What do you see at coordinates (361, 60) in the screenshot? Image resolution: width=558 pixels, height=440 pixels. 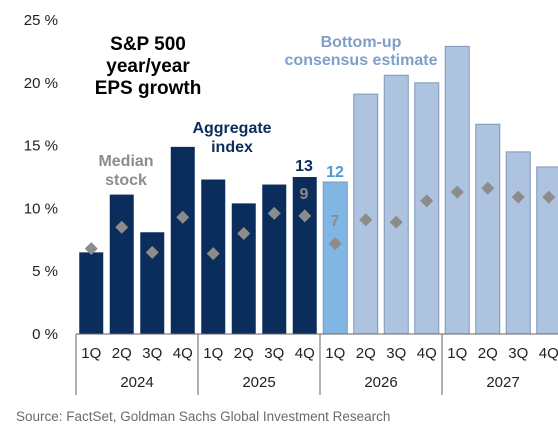 I see `bottom-up-label-line-2: consensus estimate` at bounding box center [361, 60].